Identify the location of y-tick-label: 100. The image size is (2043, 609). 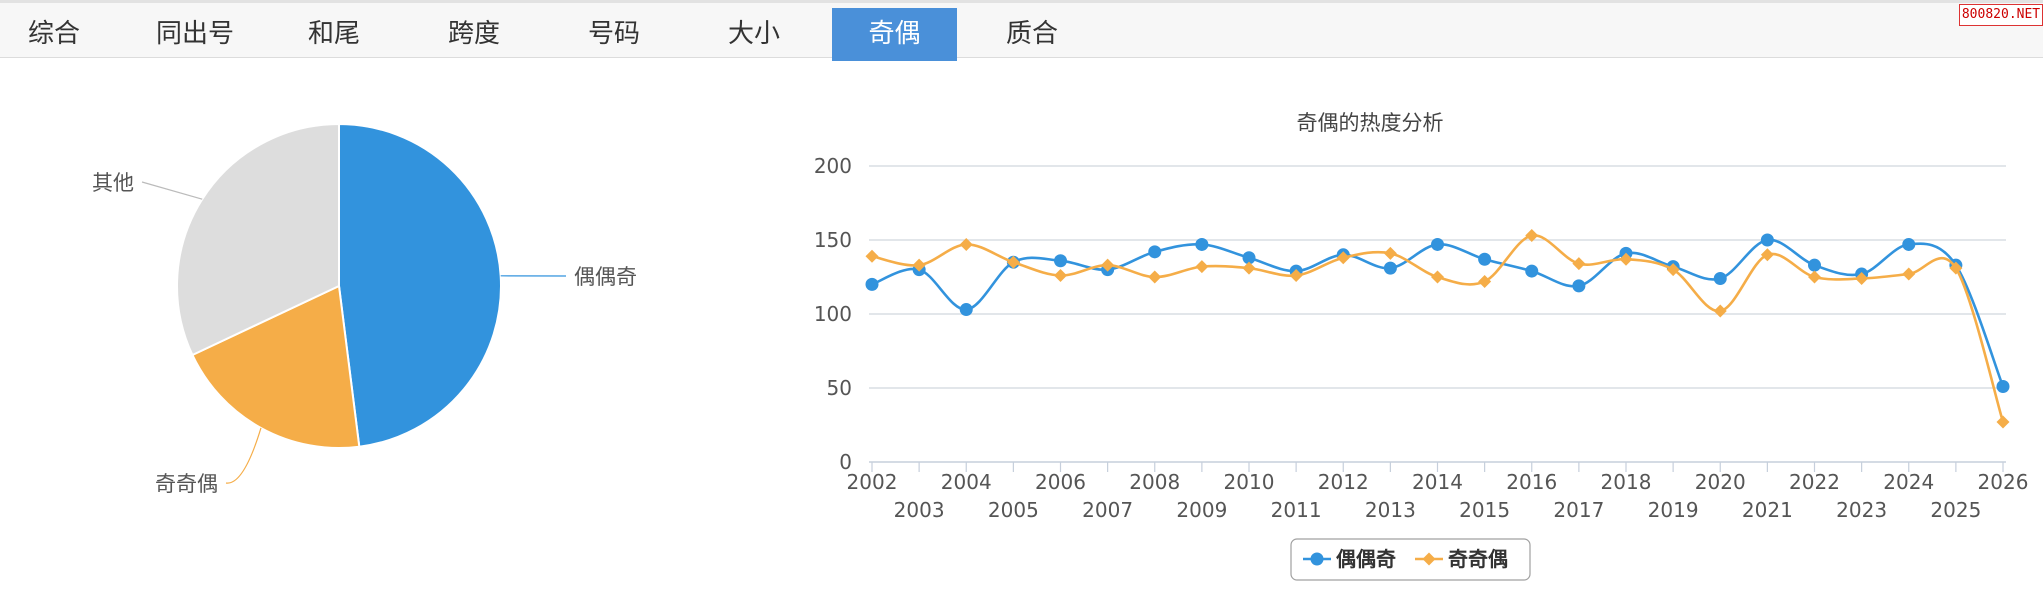
(833, 314).